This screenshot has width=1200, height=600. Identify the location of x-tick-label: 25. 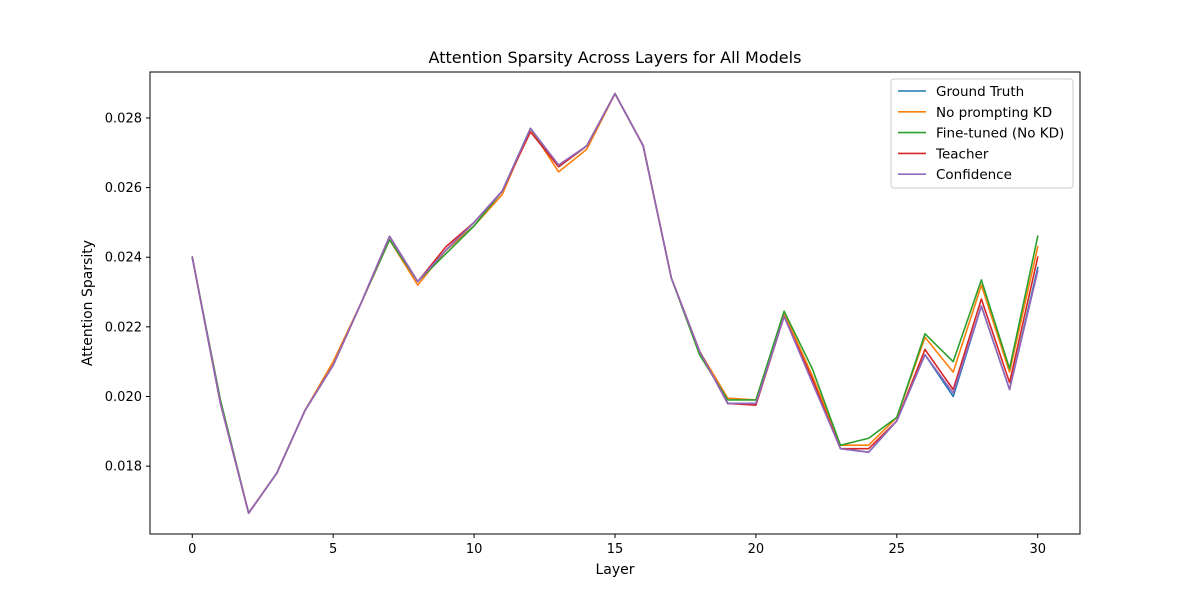
(897, 549).